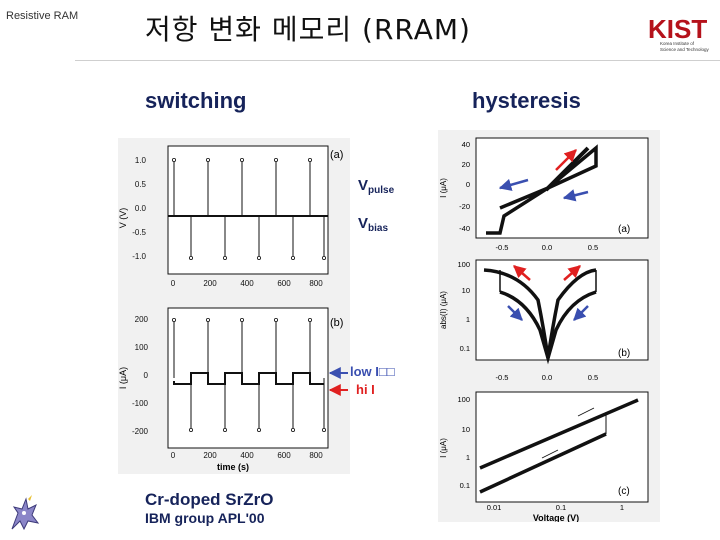  Describe the element at coordinates (336, 155) in the screenshot. I see `panel-a-label: (a)` at that location.